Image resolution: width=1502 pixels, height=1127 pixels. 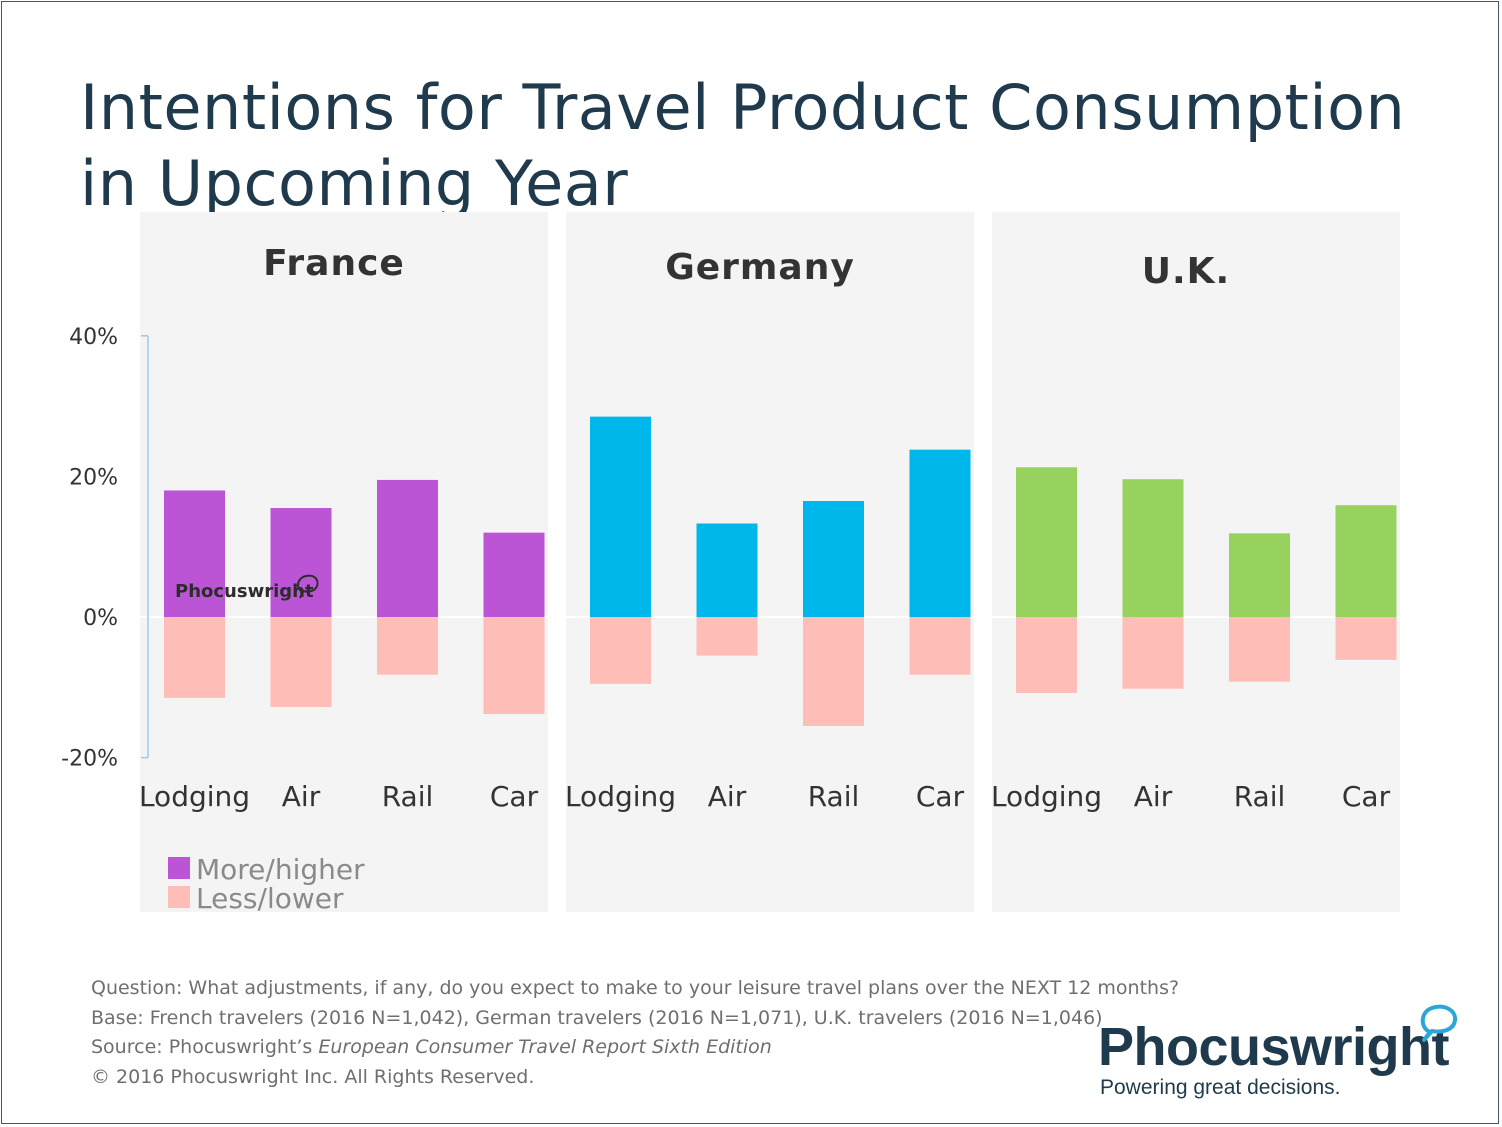 What do you see at coordinates (1438, 1023) in the screenshot?
I see `speech-bubble-icon` at bounding box center [1438, 1023].